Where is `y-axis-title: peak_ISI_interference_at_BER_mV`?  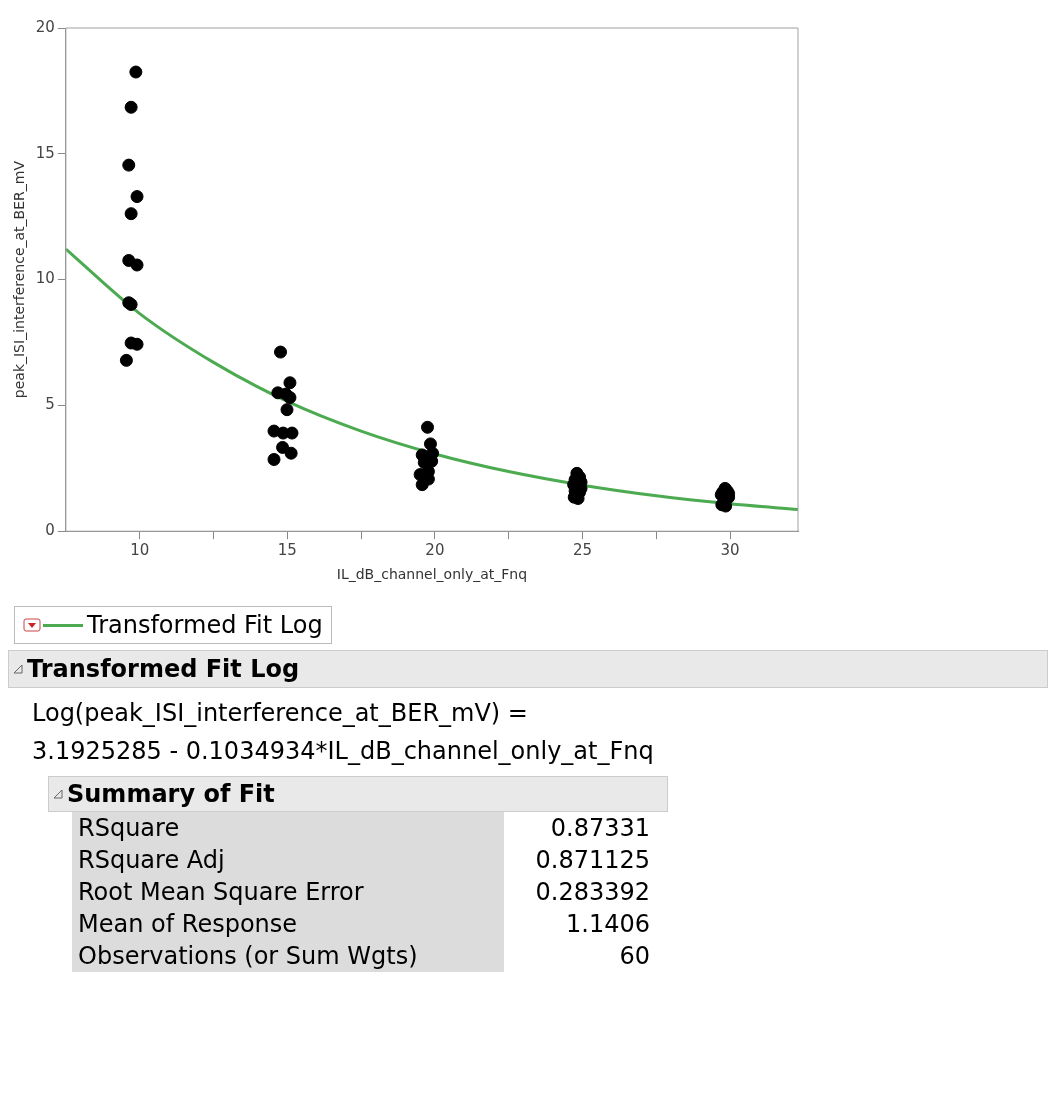
y-axis-title: peak_ISI_interference_at_BER_mV is located at coordinates (19, 279).